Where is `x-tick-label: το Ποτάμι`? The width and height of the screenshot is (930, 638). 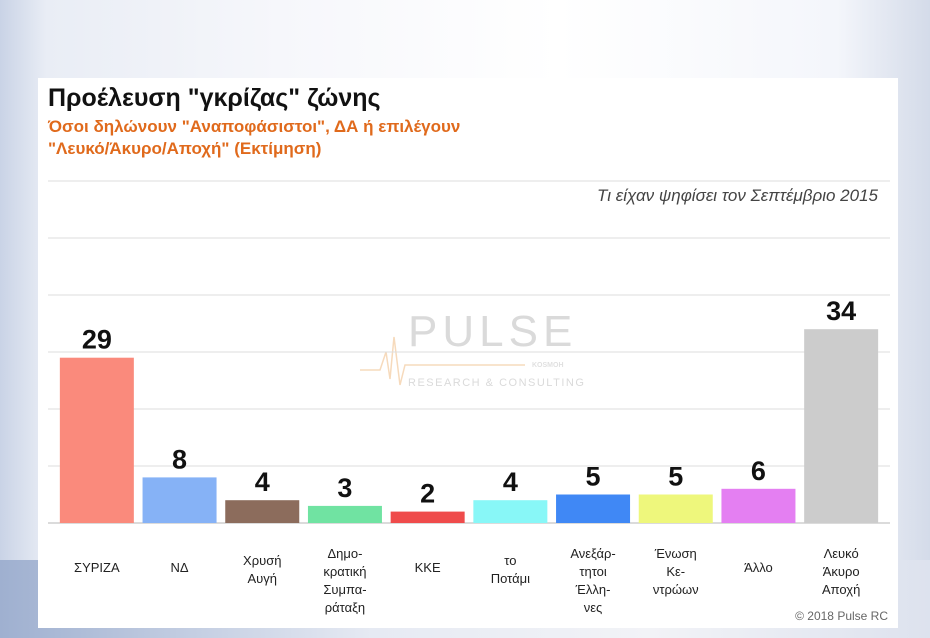
x-tick-label: το Ποτάμι is located at coordinates (510, 569).